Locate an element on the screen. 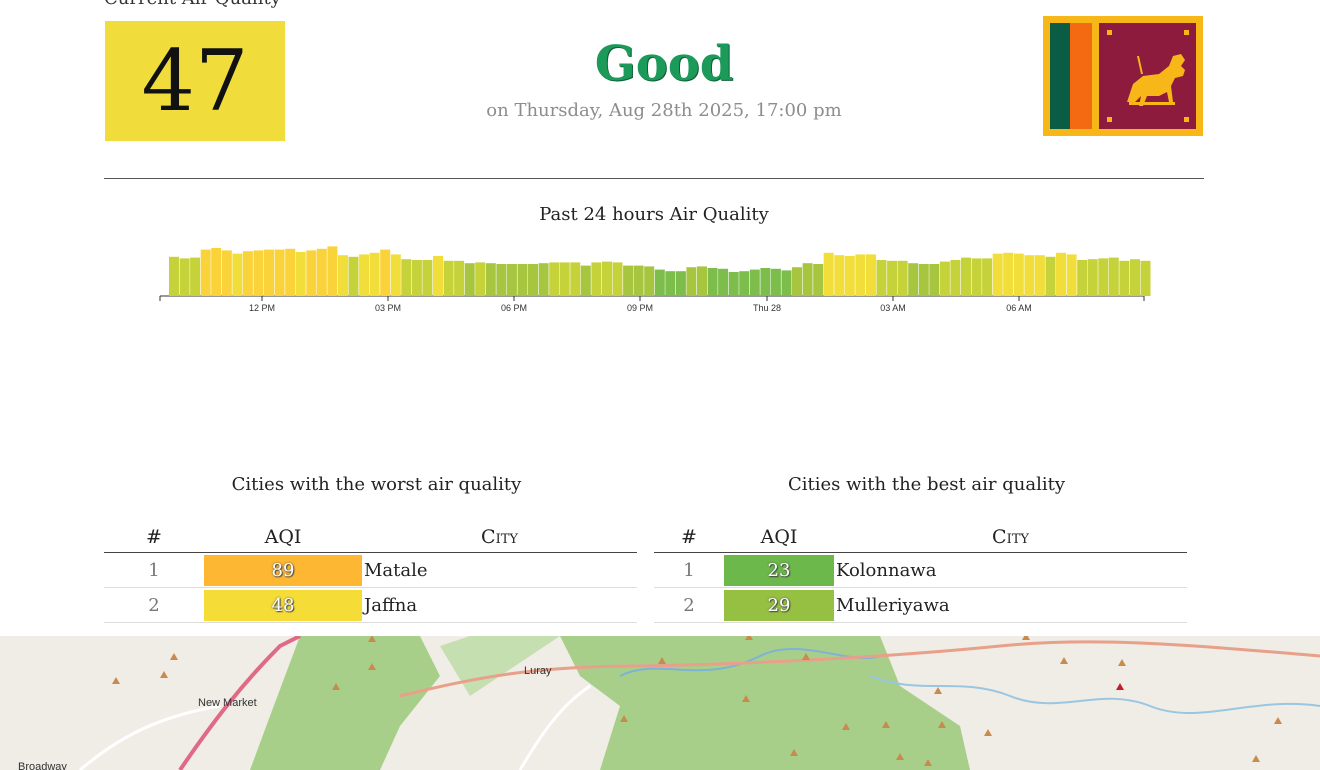 Image resolution: width=1320 pixels, height=770 pixels. city-link: Jaffna is located at coordinates (499, 605).